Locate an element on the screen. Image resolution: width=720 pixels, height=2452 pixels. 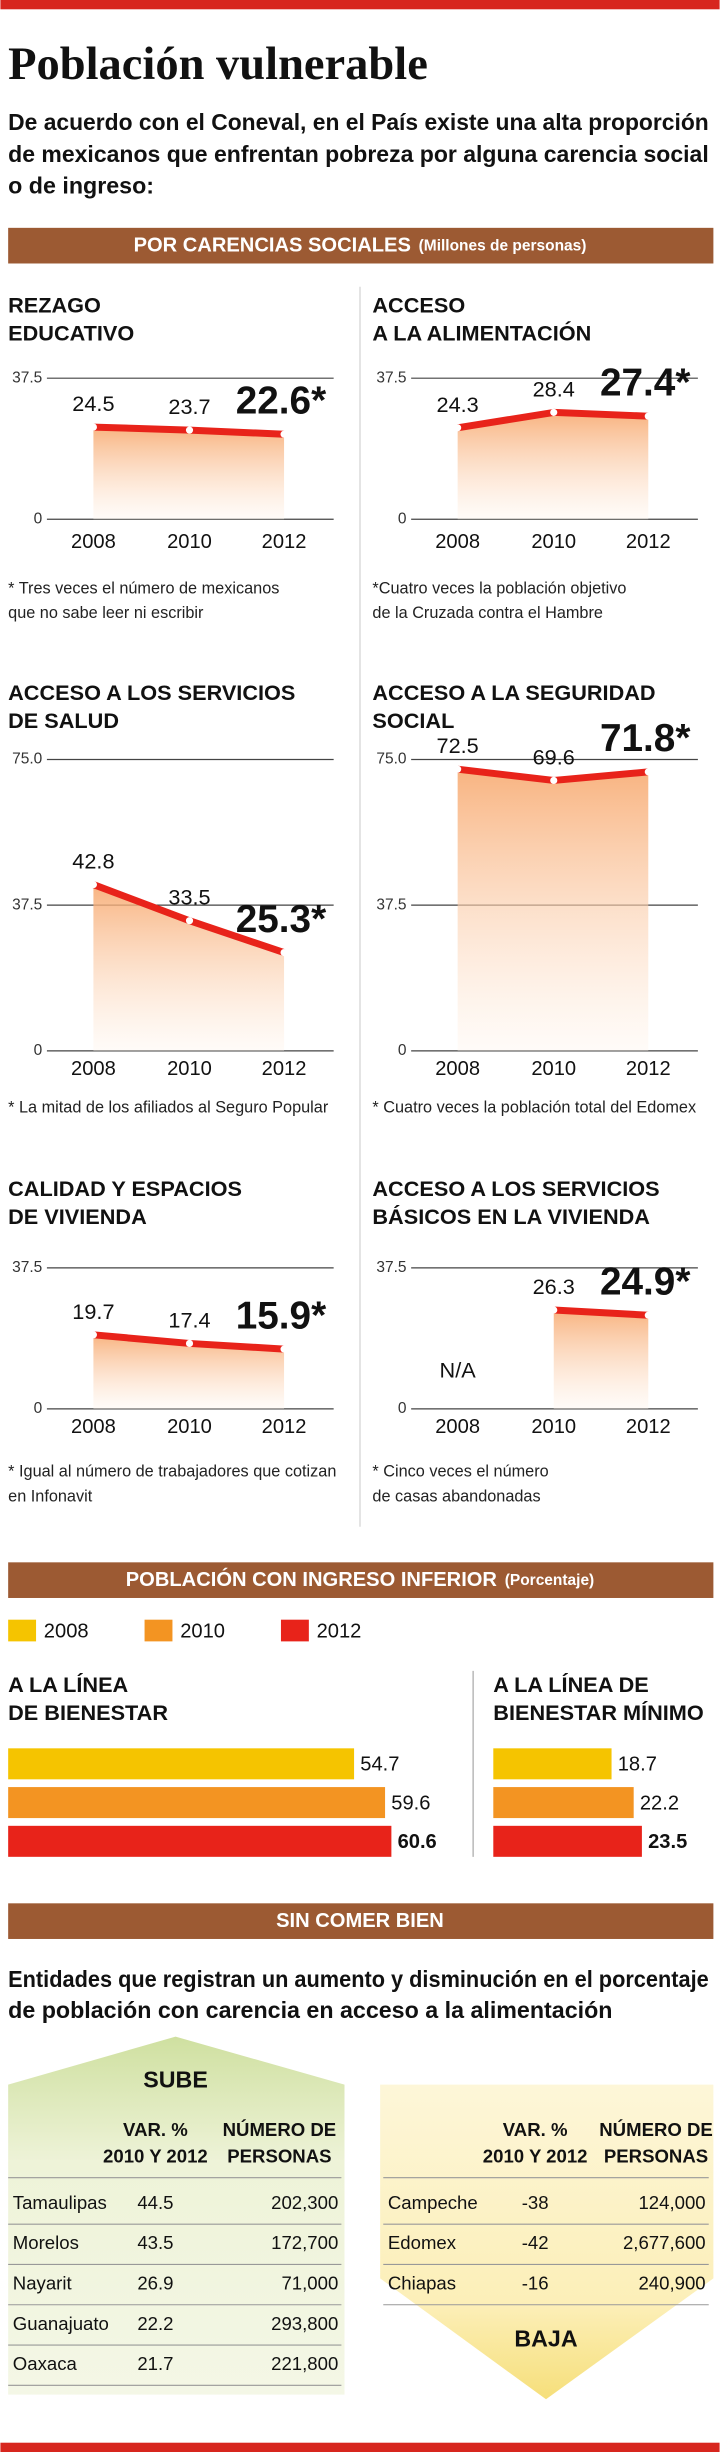
line is located at coordinates (601, 1312).